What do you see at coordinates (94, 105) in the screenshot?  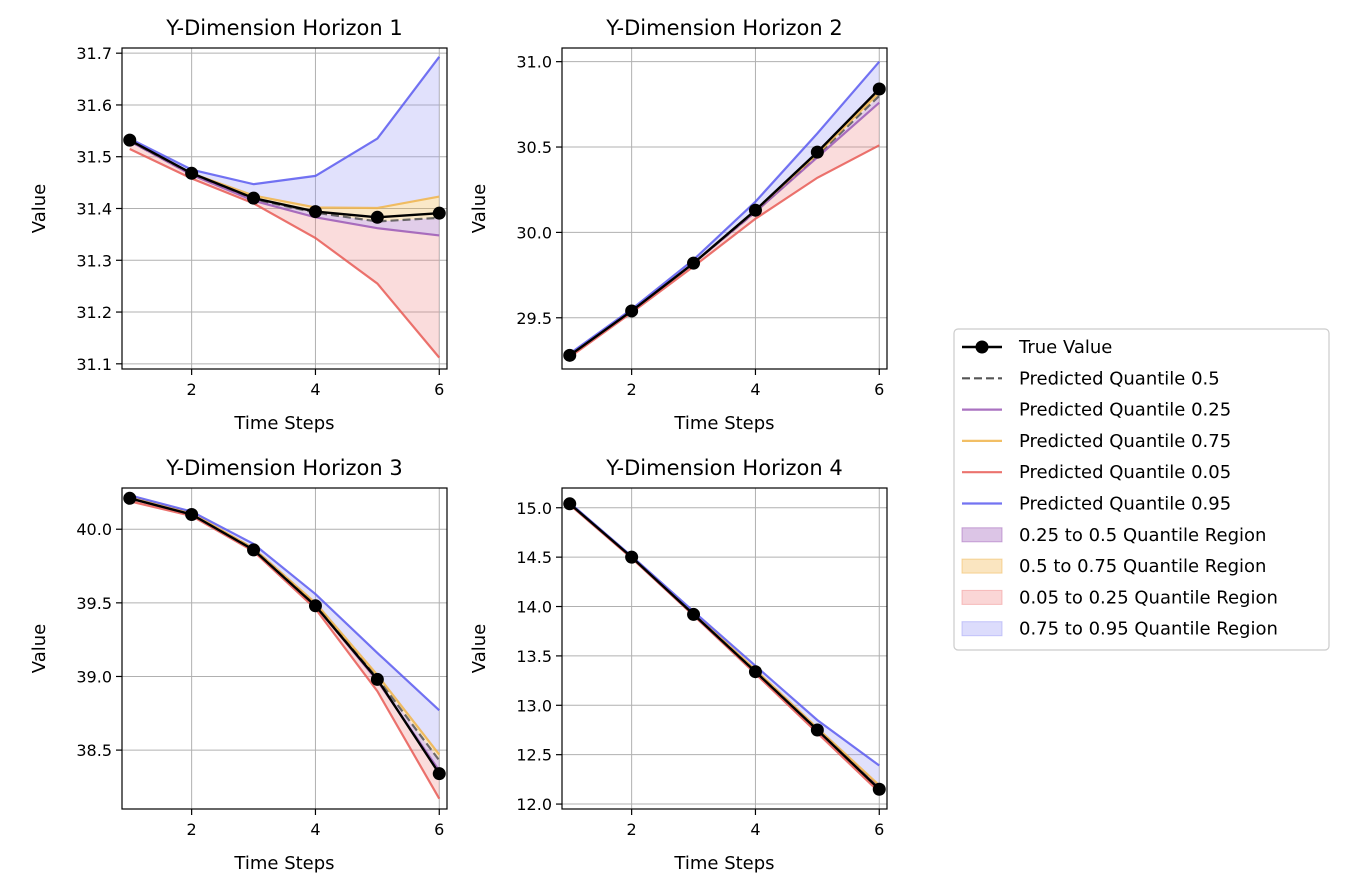 I see `y-tick-label: 31.6` at bounding box center [94, 105].